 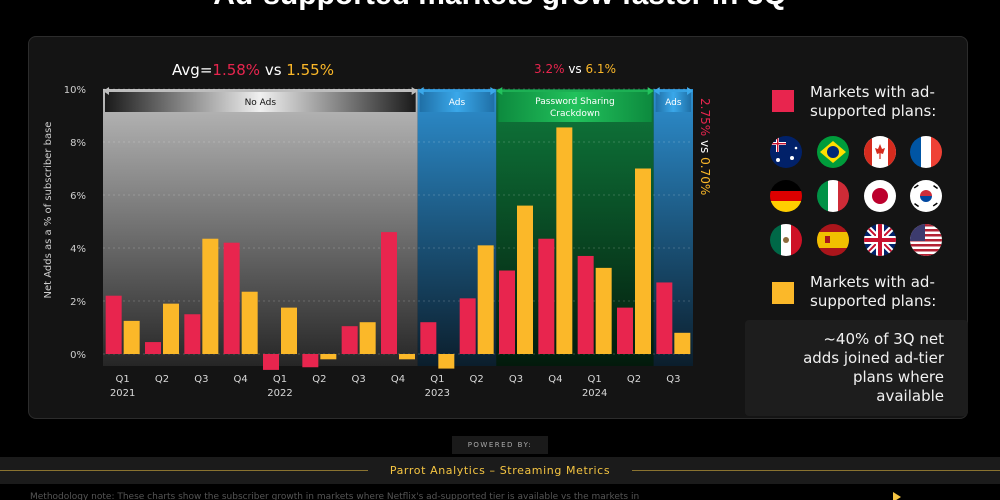 What do you see at coordinates (897, 496) in the screenshot?
I see `corner-arrow-icon` at bounding box center [897, 496].